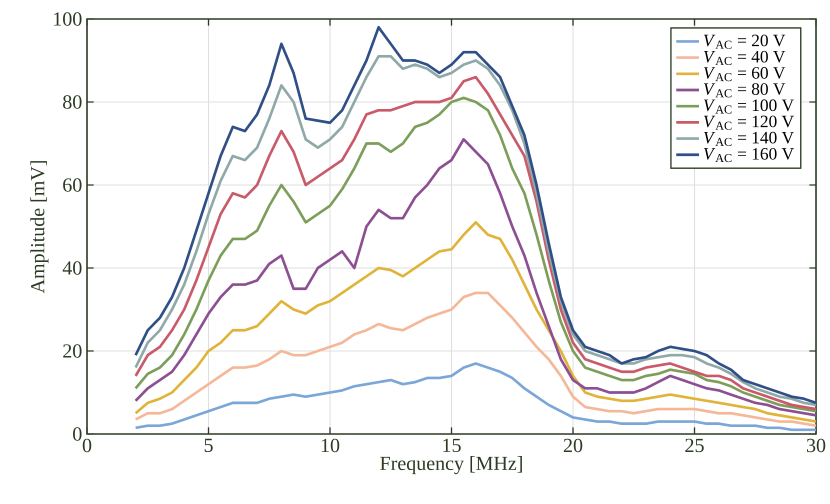  Describe the element at coordinates (816, 445) in the screenshot. I see `x-tick-label: 30` at that location.